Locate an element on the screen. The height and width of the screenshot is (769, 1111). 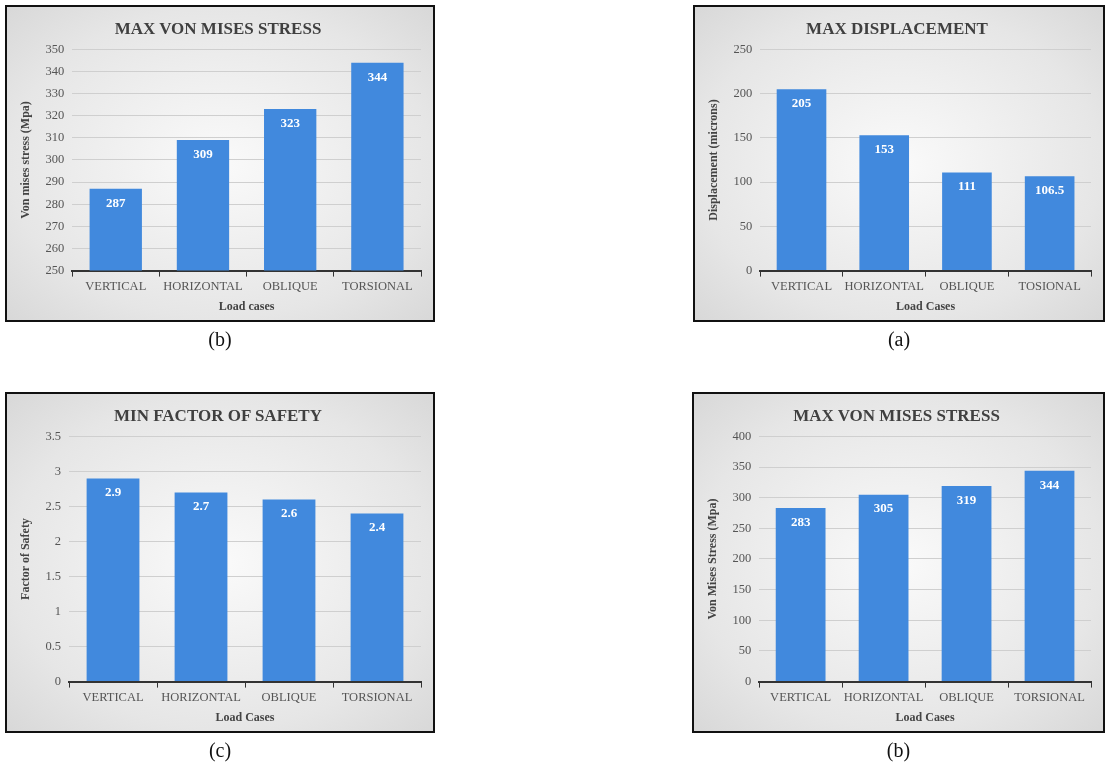
data-label: 283 is located at coordinates (800, 521).